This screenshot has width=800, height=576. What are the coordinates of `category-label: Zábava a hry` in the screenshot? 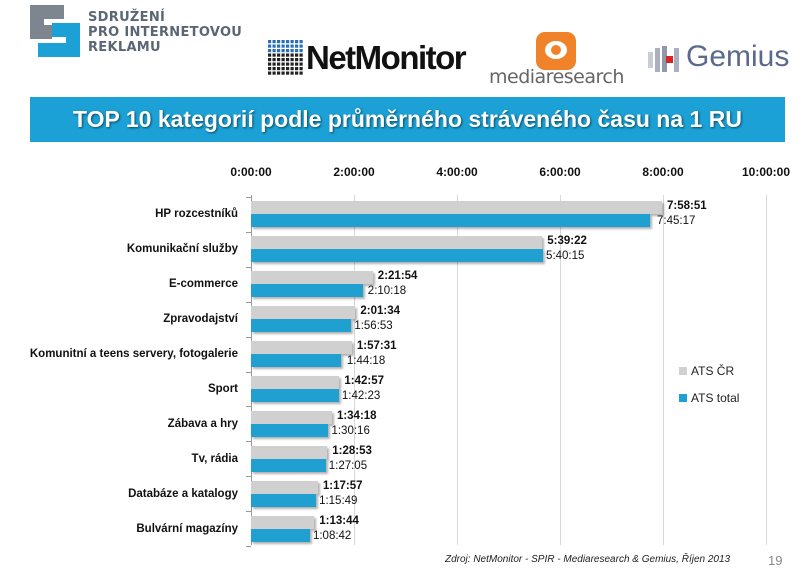 It's located at (202, 423).